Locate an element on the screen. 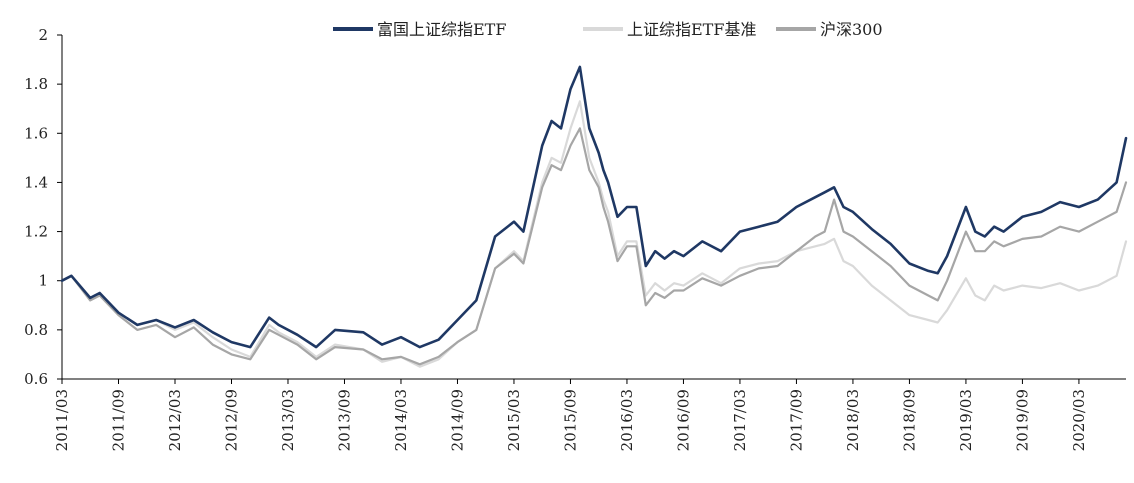 This screenshot has width=1134, height=483. x-tick-label: 2012/09 is located at coordinates (231, 420).